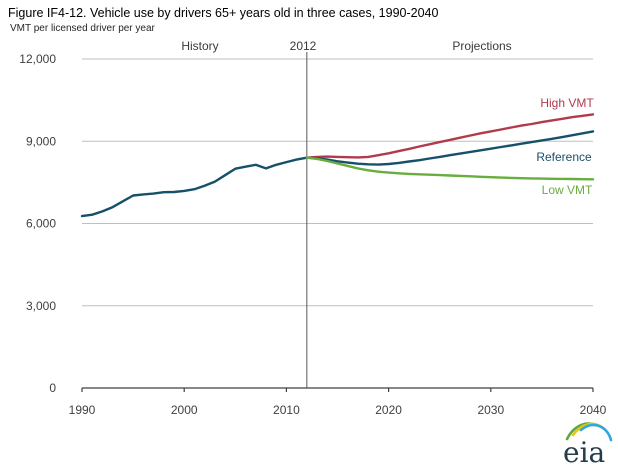 This screenshot has height=470, width=618. Describe the element at coordinates (596, 432) in the screenshot. I see `logo-arc-blue` at that location.